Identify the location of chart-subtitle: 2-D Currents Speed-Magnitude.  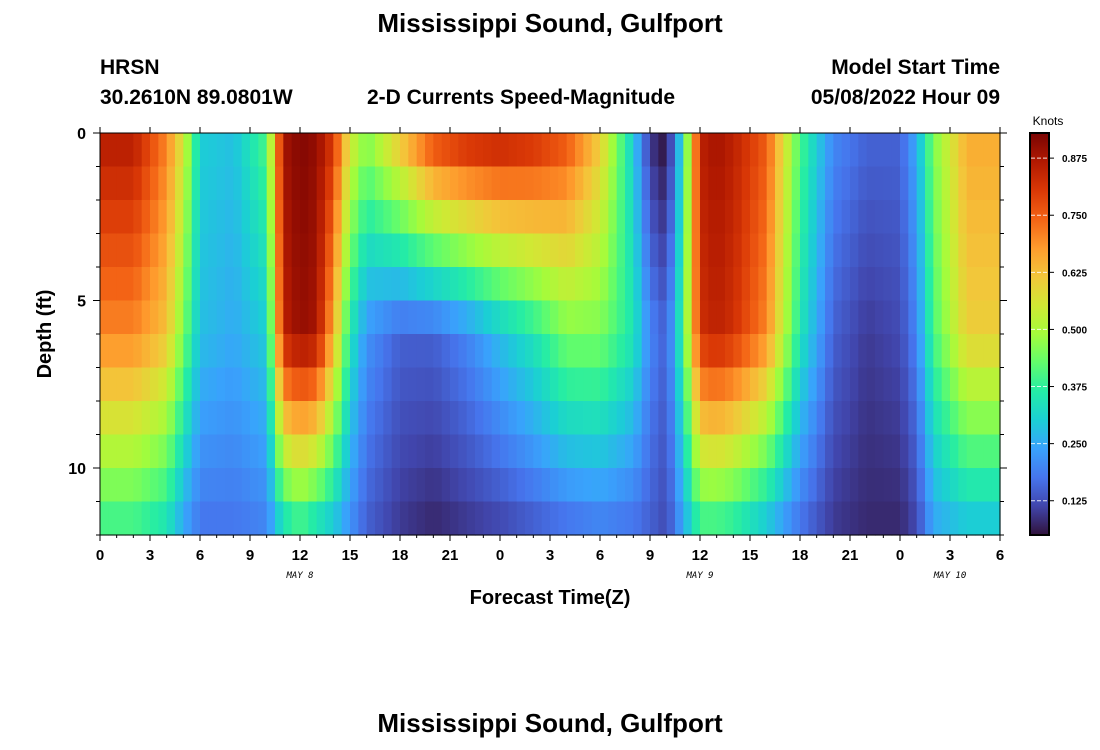
(521, 97).